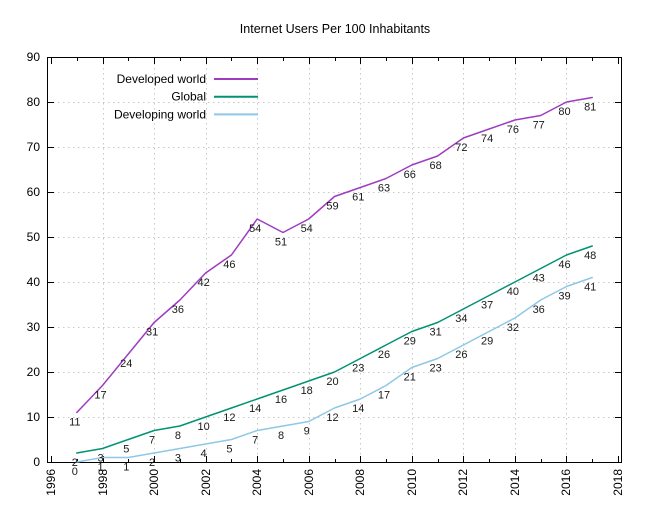 Image resolution: width=650 pixels, height=520 pixels. I want to click on legend-label-developed-world: Developed world, so click(161, 79).